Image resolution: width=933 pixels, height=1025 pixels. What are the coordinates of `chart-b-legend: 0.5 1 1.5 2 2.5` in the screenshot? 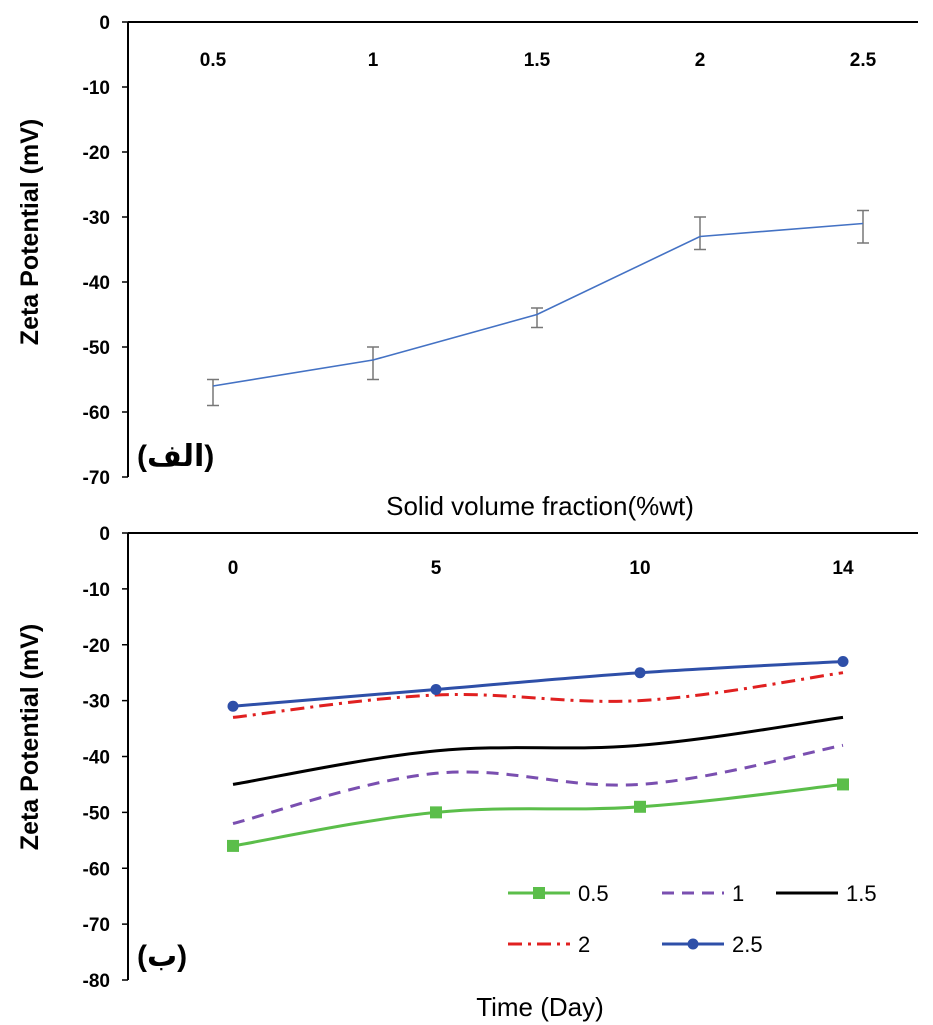 It's located at (692, 919).